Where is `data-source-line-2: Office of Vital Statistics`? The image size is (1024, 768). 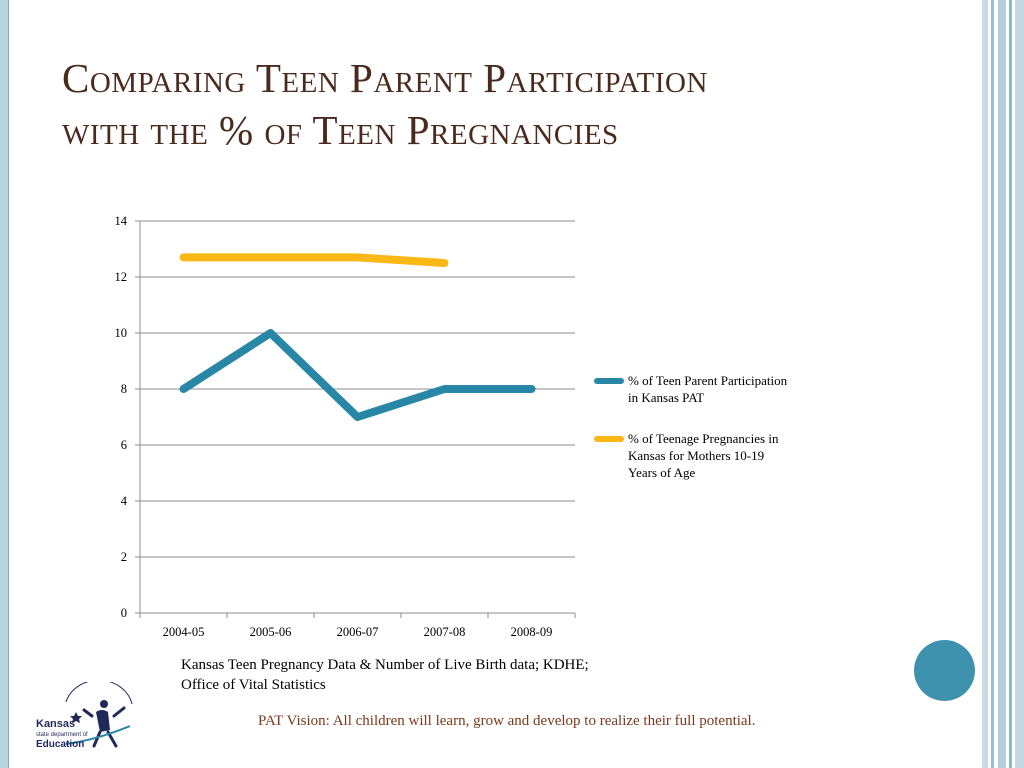 data-source-line-2: Office of Vital Statistics is located at coordinates (253, 685).